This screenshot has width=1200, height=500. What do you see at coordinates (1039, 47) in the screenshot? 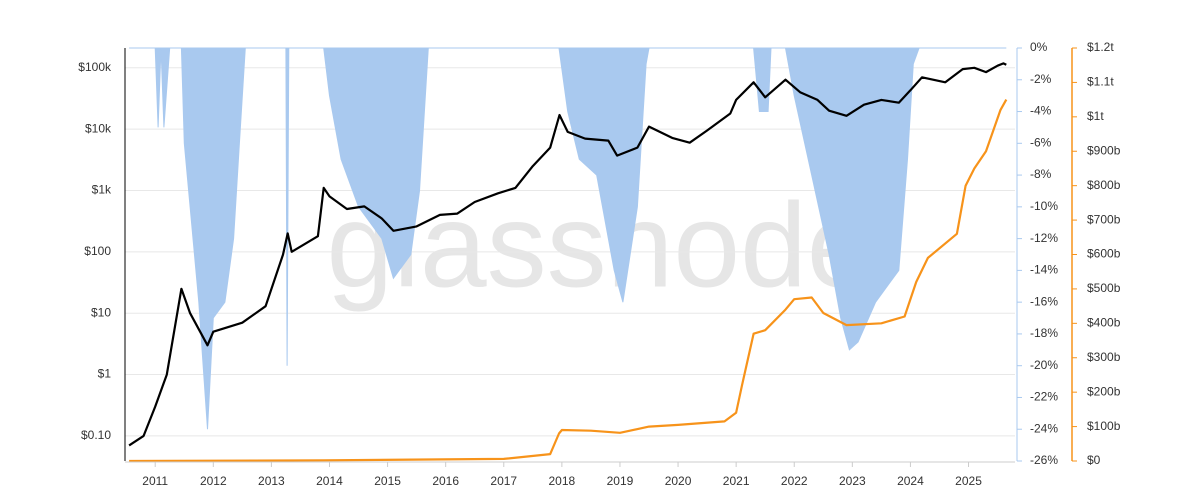
I see `y2-tick-label: 0%` at bounding box center [1039, 47].